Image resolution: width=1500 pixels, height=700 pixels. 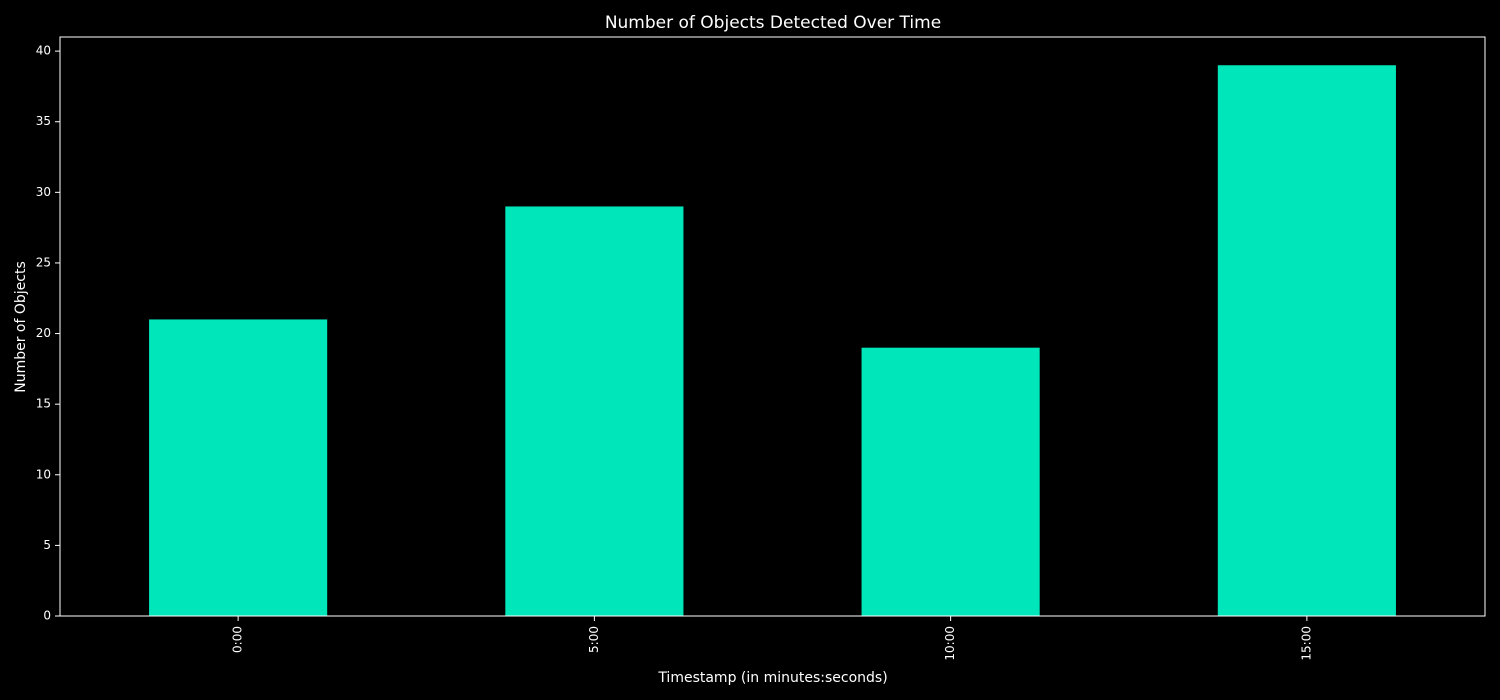 What do you see at coordinates (47, 616) in the screenshot?
I see `y-tick-label: 0` at bounding box center [47, 616].